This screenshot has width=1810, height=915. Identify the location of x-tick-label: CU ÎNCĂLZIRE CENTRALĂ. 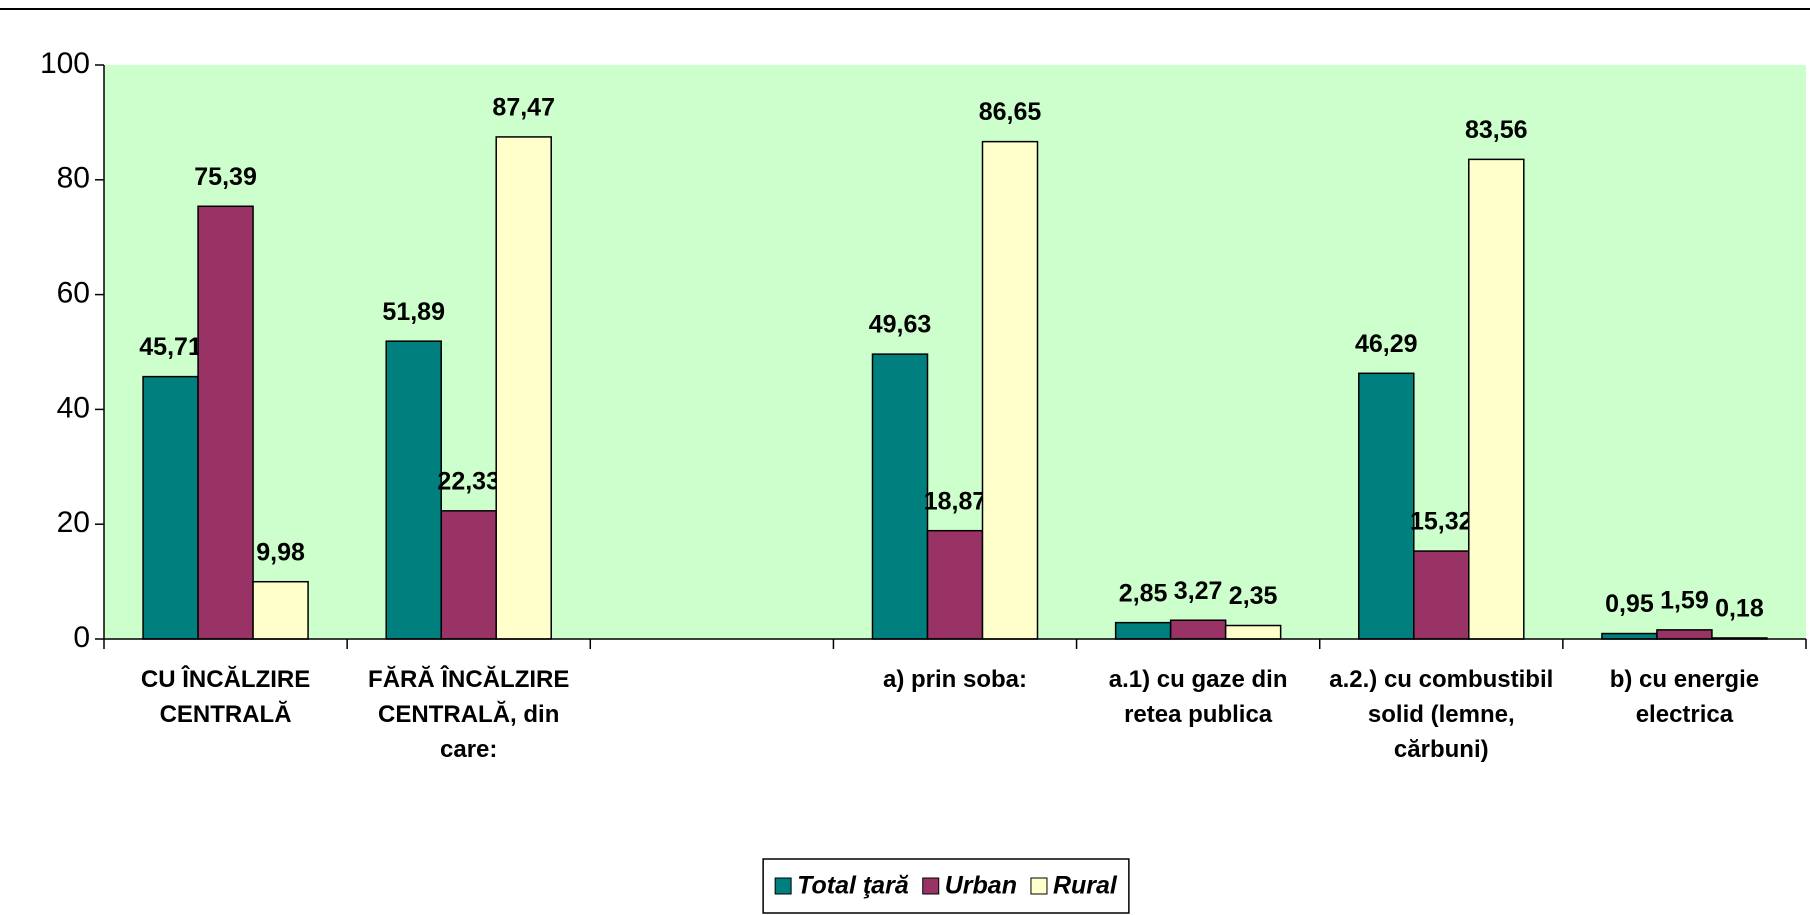
(225, 697).